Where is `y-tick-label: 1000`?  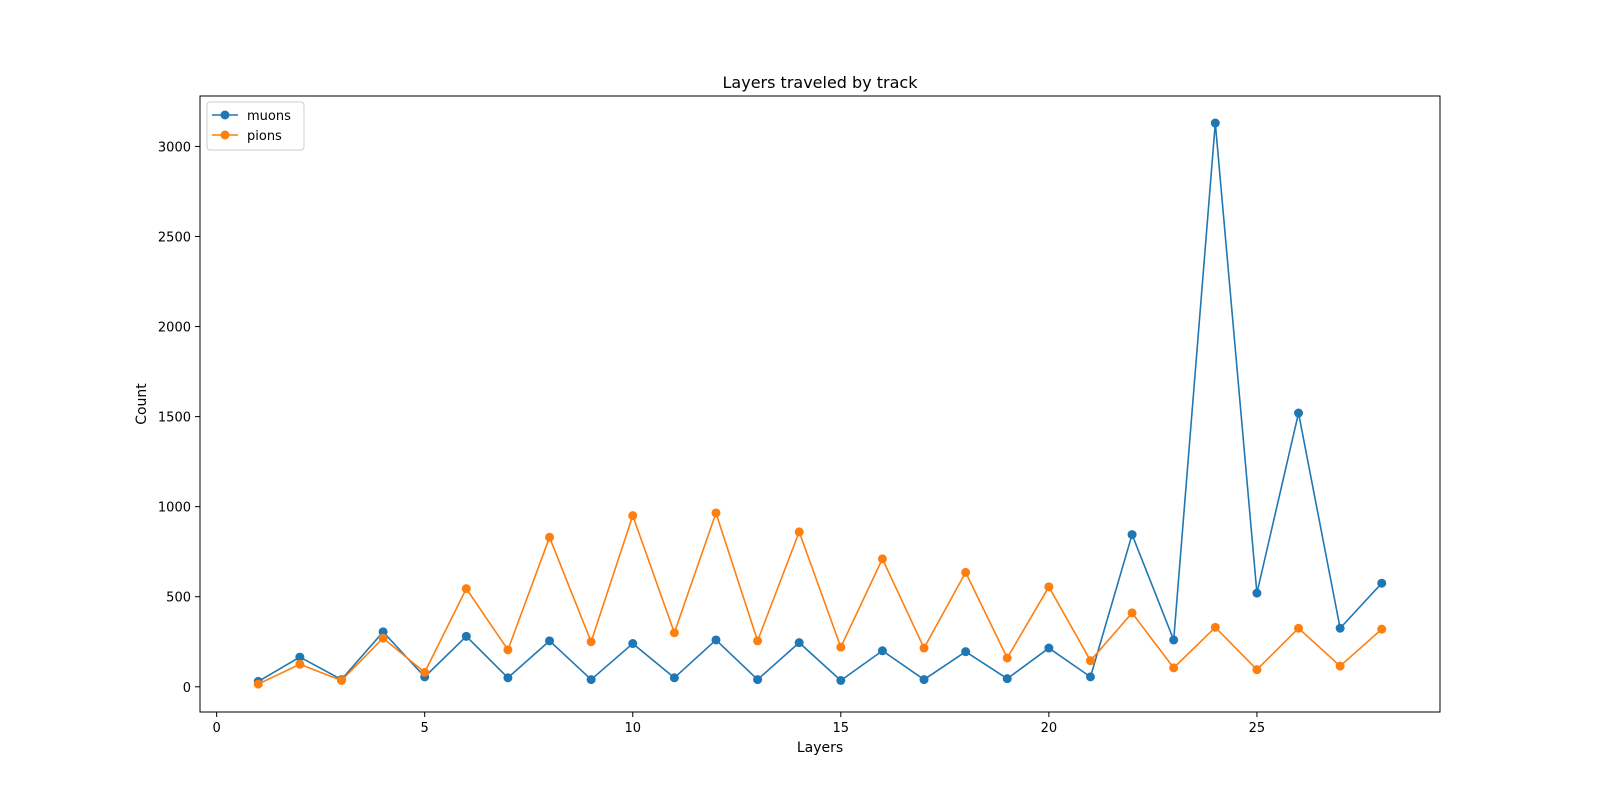 y-tick-label: 1000 is located at coordinates (174, 508).